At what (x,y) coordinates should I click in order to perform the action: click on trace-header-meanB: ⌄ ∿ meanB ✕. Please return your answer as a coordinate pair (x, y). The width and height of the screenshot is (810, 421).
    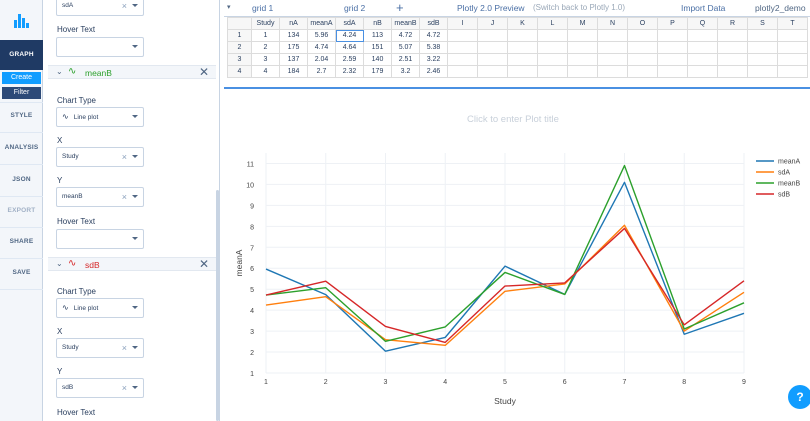
    Looking at the image, I should click on (132, 72).